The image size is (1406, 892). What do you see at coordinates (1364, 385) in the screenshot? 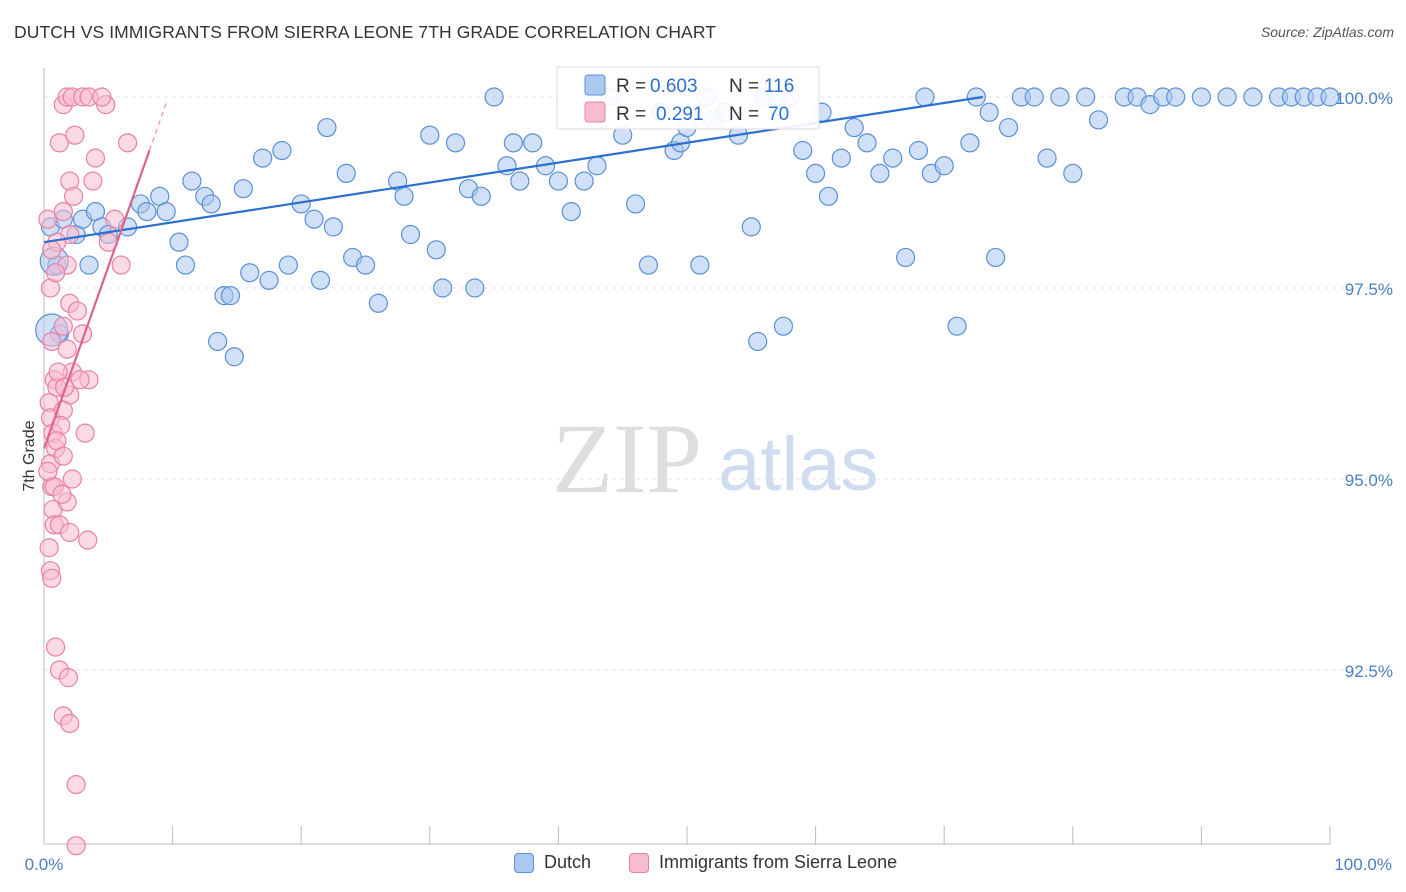
I see `y-tick-labels: 100.0% 97.5% 95.0% 92.5%` at bounding box center [1364, 385].